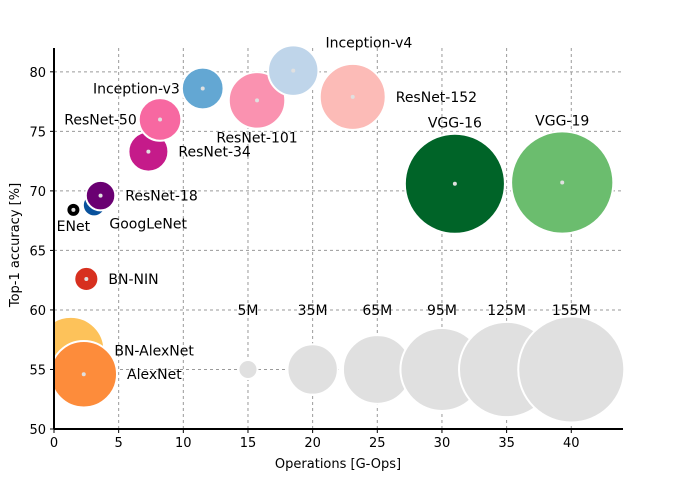  Describe the element at coordinates (133, 280) in the screenshot. I see `bubble-label: BN-NIN` at that location.